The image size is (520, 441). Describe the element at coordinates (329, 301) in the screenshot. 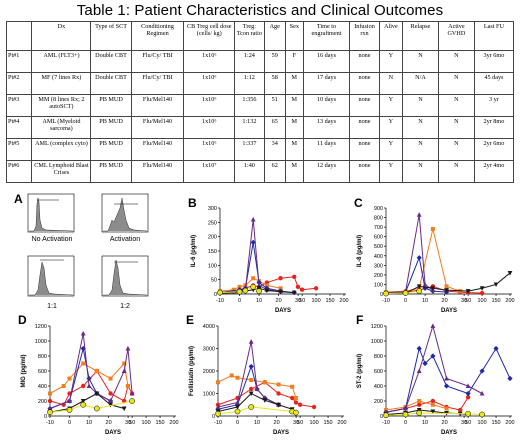

I see `x-tick-label: 150` at that location.